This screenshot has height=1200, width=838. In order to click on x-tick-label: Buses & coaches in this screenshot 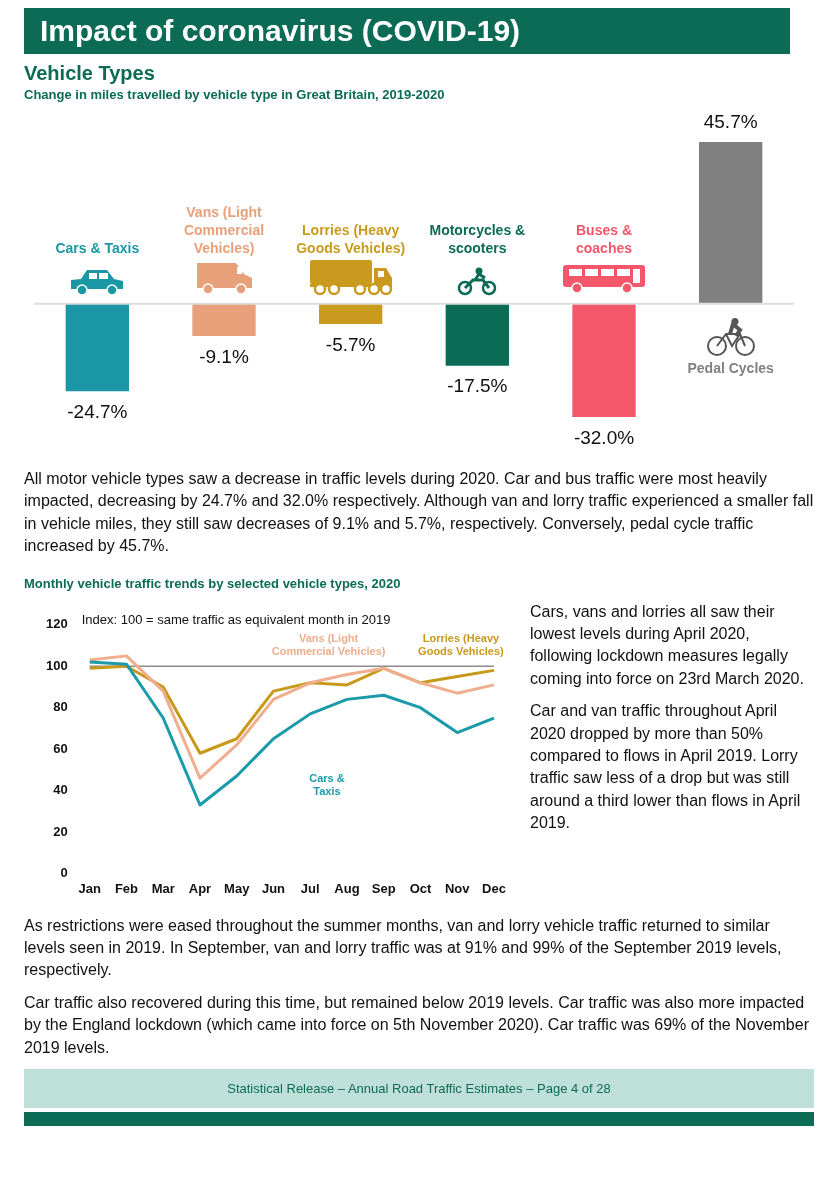, I will do `click(604, 238)`.